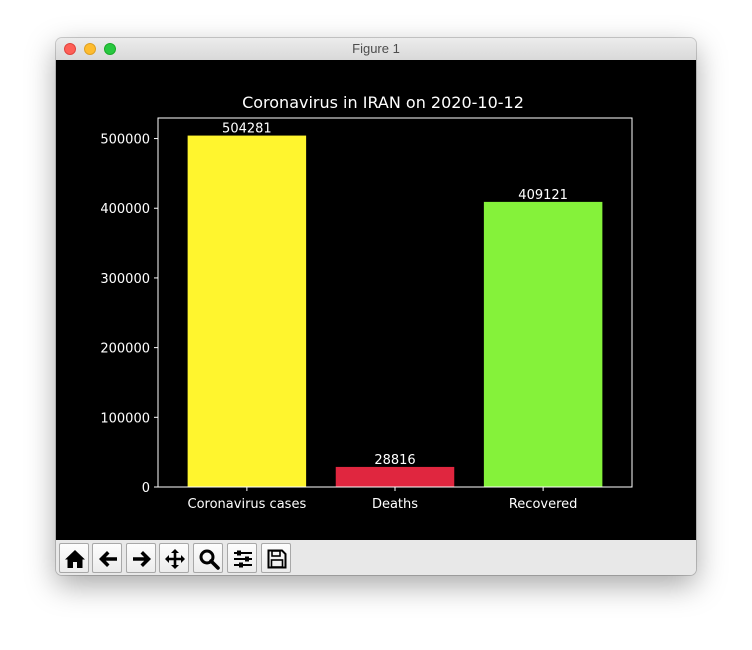  I want to click on y-tick-label: 100000, so click(125, 418).